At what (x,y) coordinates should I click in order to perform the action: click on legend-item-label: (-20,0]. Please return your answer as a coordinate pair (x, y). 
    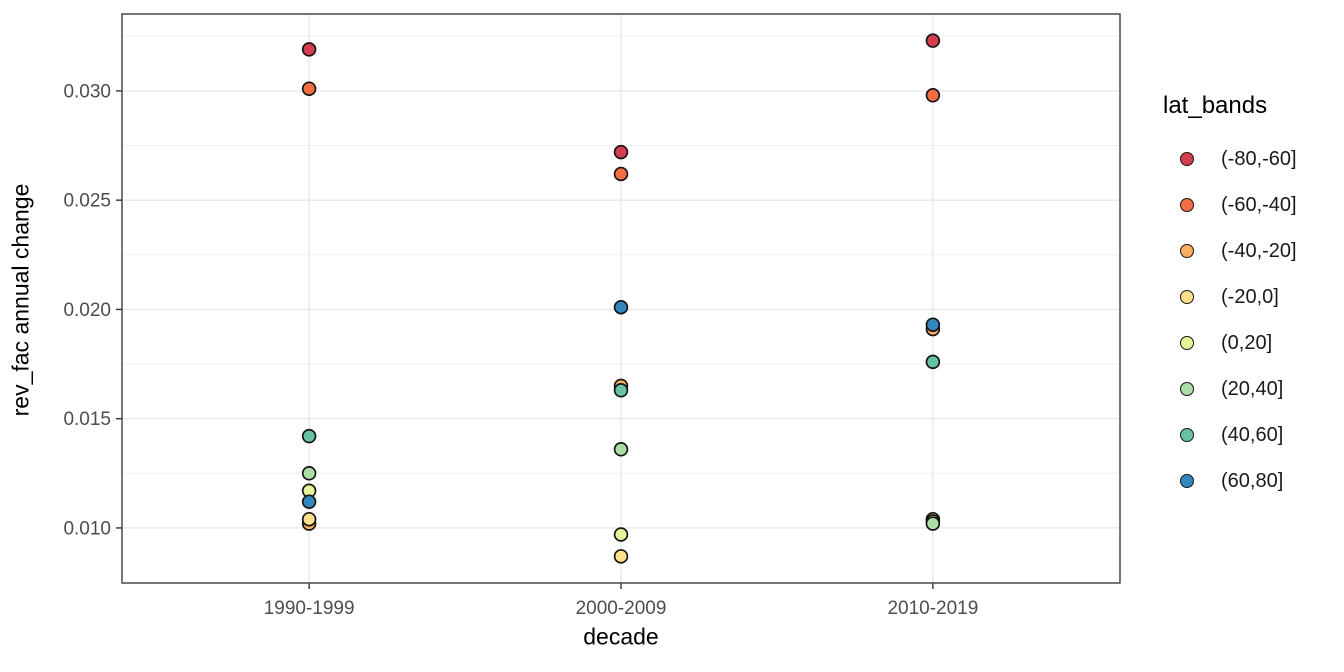
    Looking at the image, I should click on (1250, 296).